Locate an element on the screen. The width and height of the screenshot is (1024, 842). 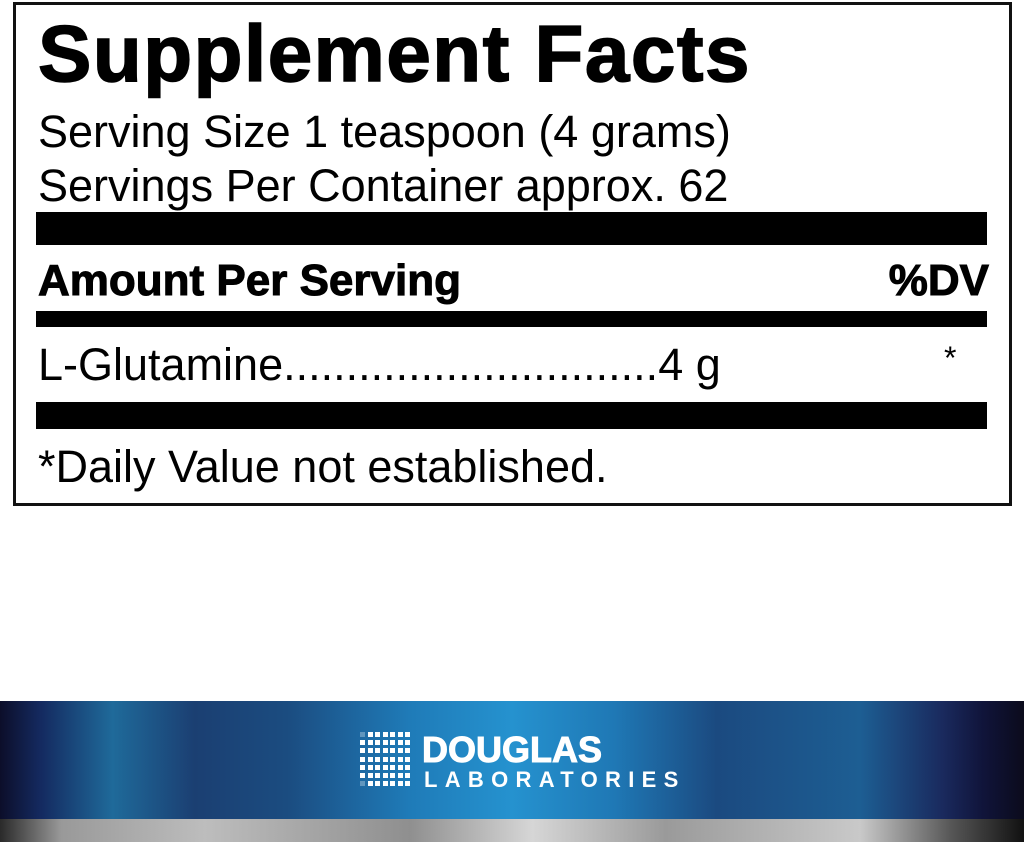
douglas-laboratories-logo: DOUGLAS LABORATORIES is located at coordinates (519, 760).